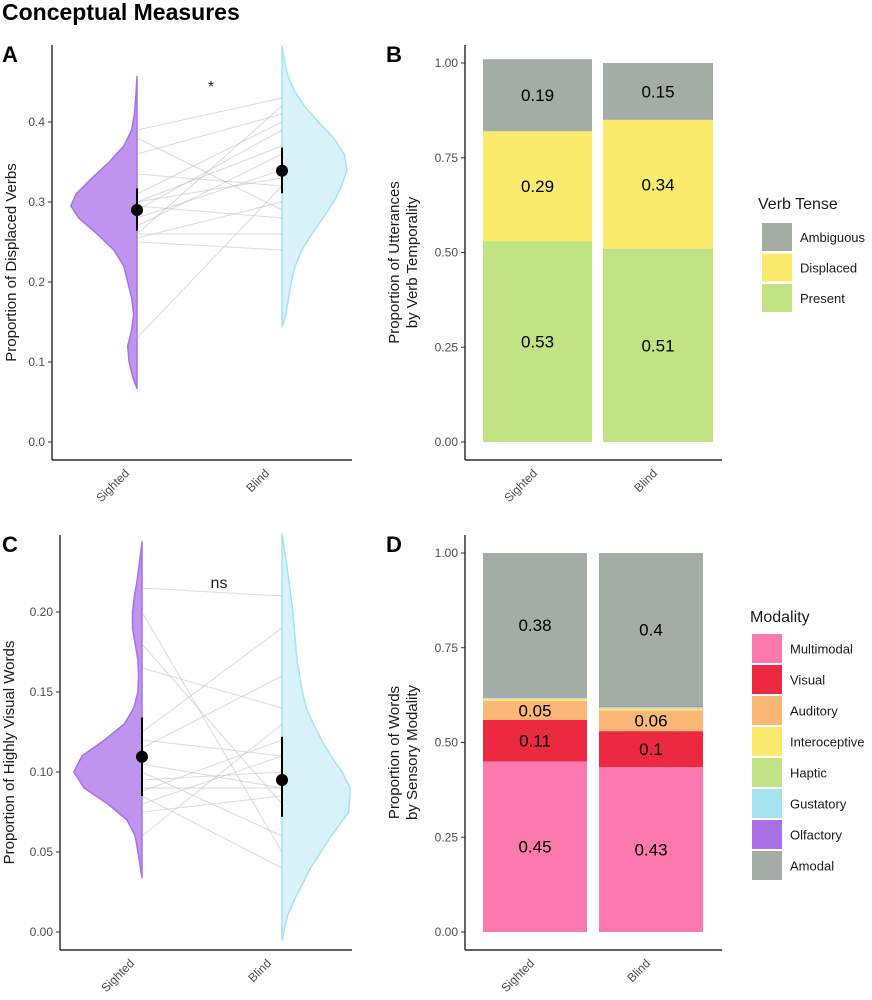 The height and width of the screenshot is (1000, 872). I want to click on legend-label: Displaced, so click(828, 268).